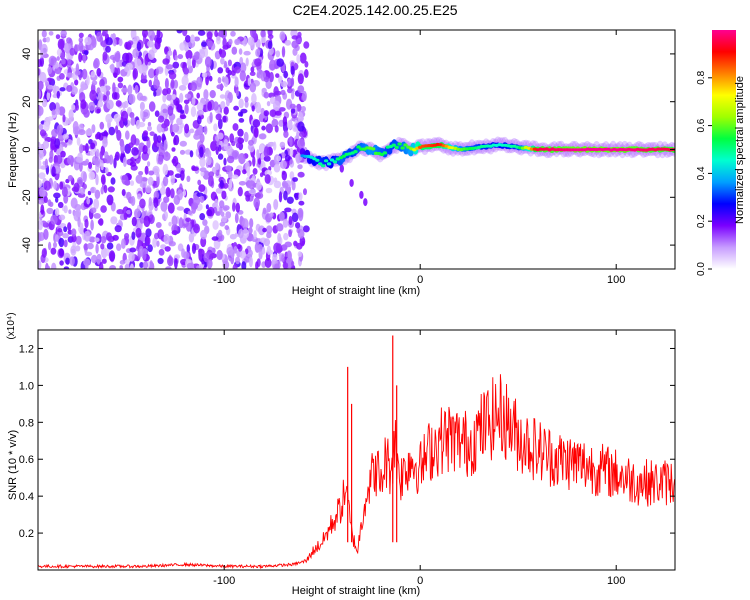 This screenshot has width=750, height=600. Describe the element at coordinates (616, 581) in the screenshot. I see `x-tick-label: 100` at that location.